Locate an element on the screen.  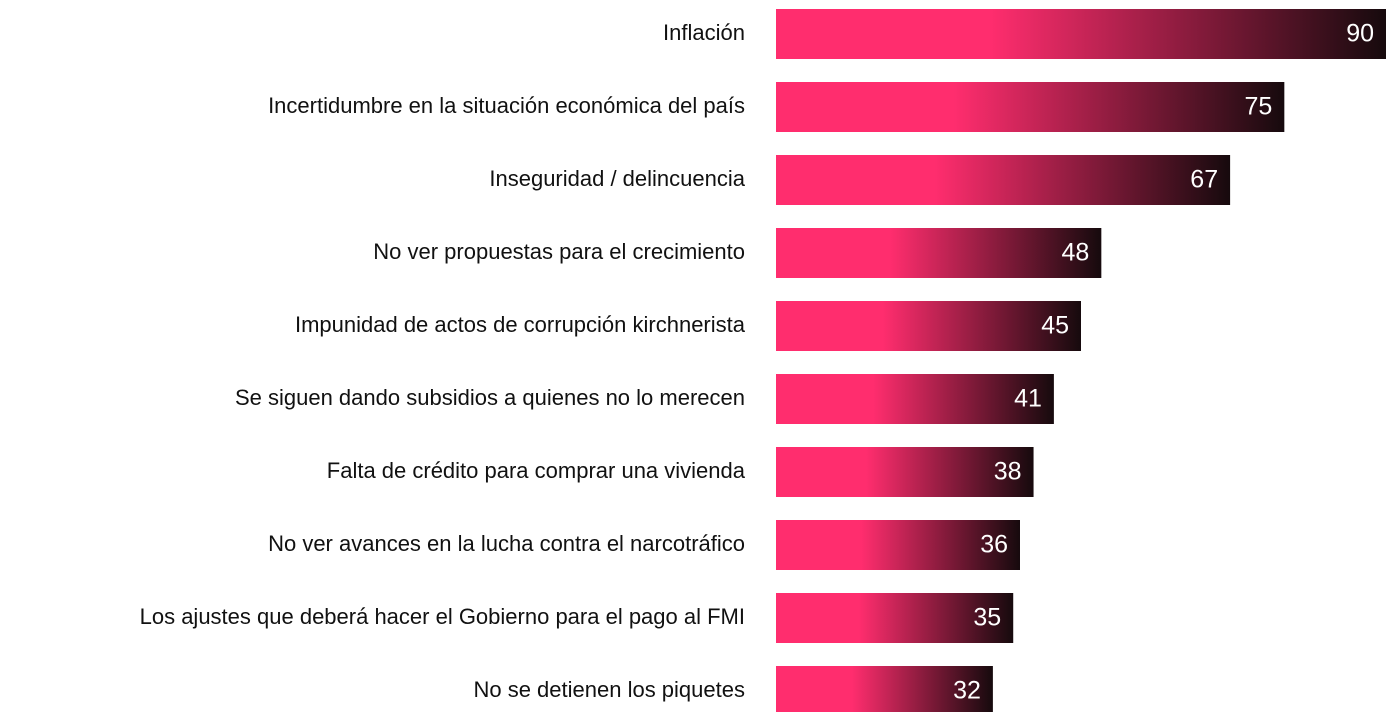
value-label: 67 is located at coordinates (1204, 180).